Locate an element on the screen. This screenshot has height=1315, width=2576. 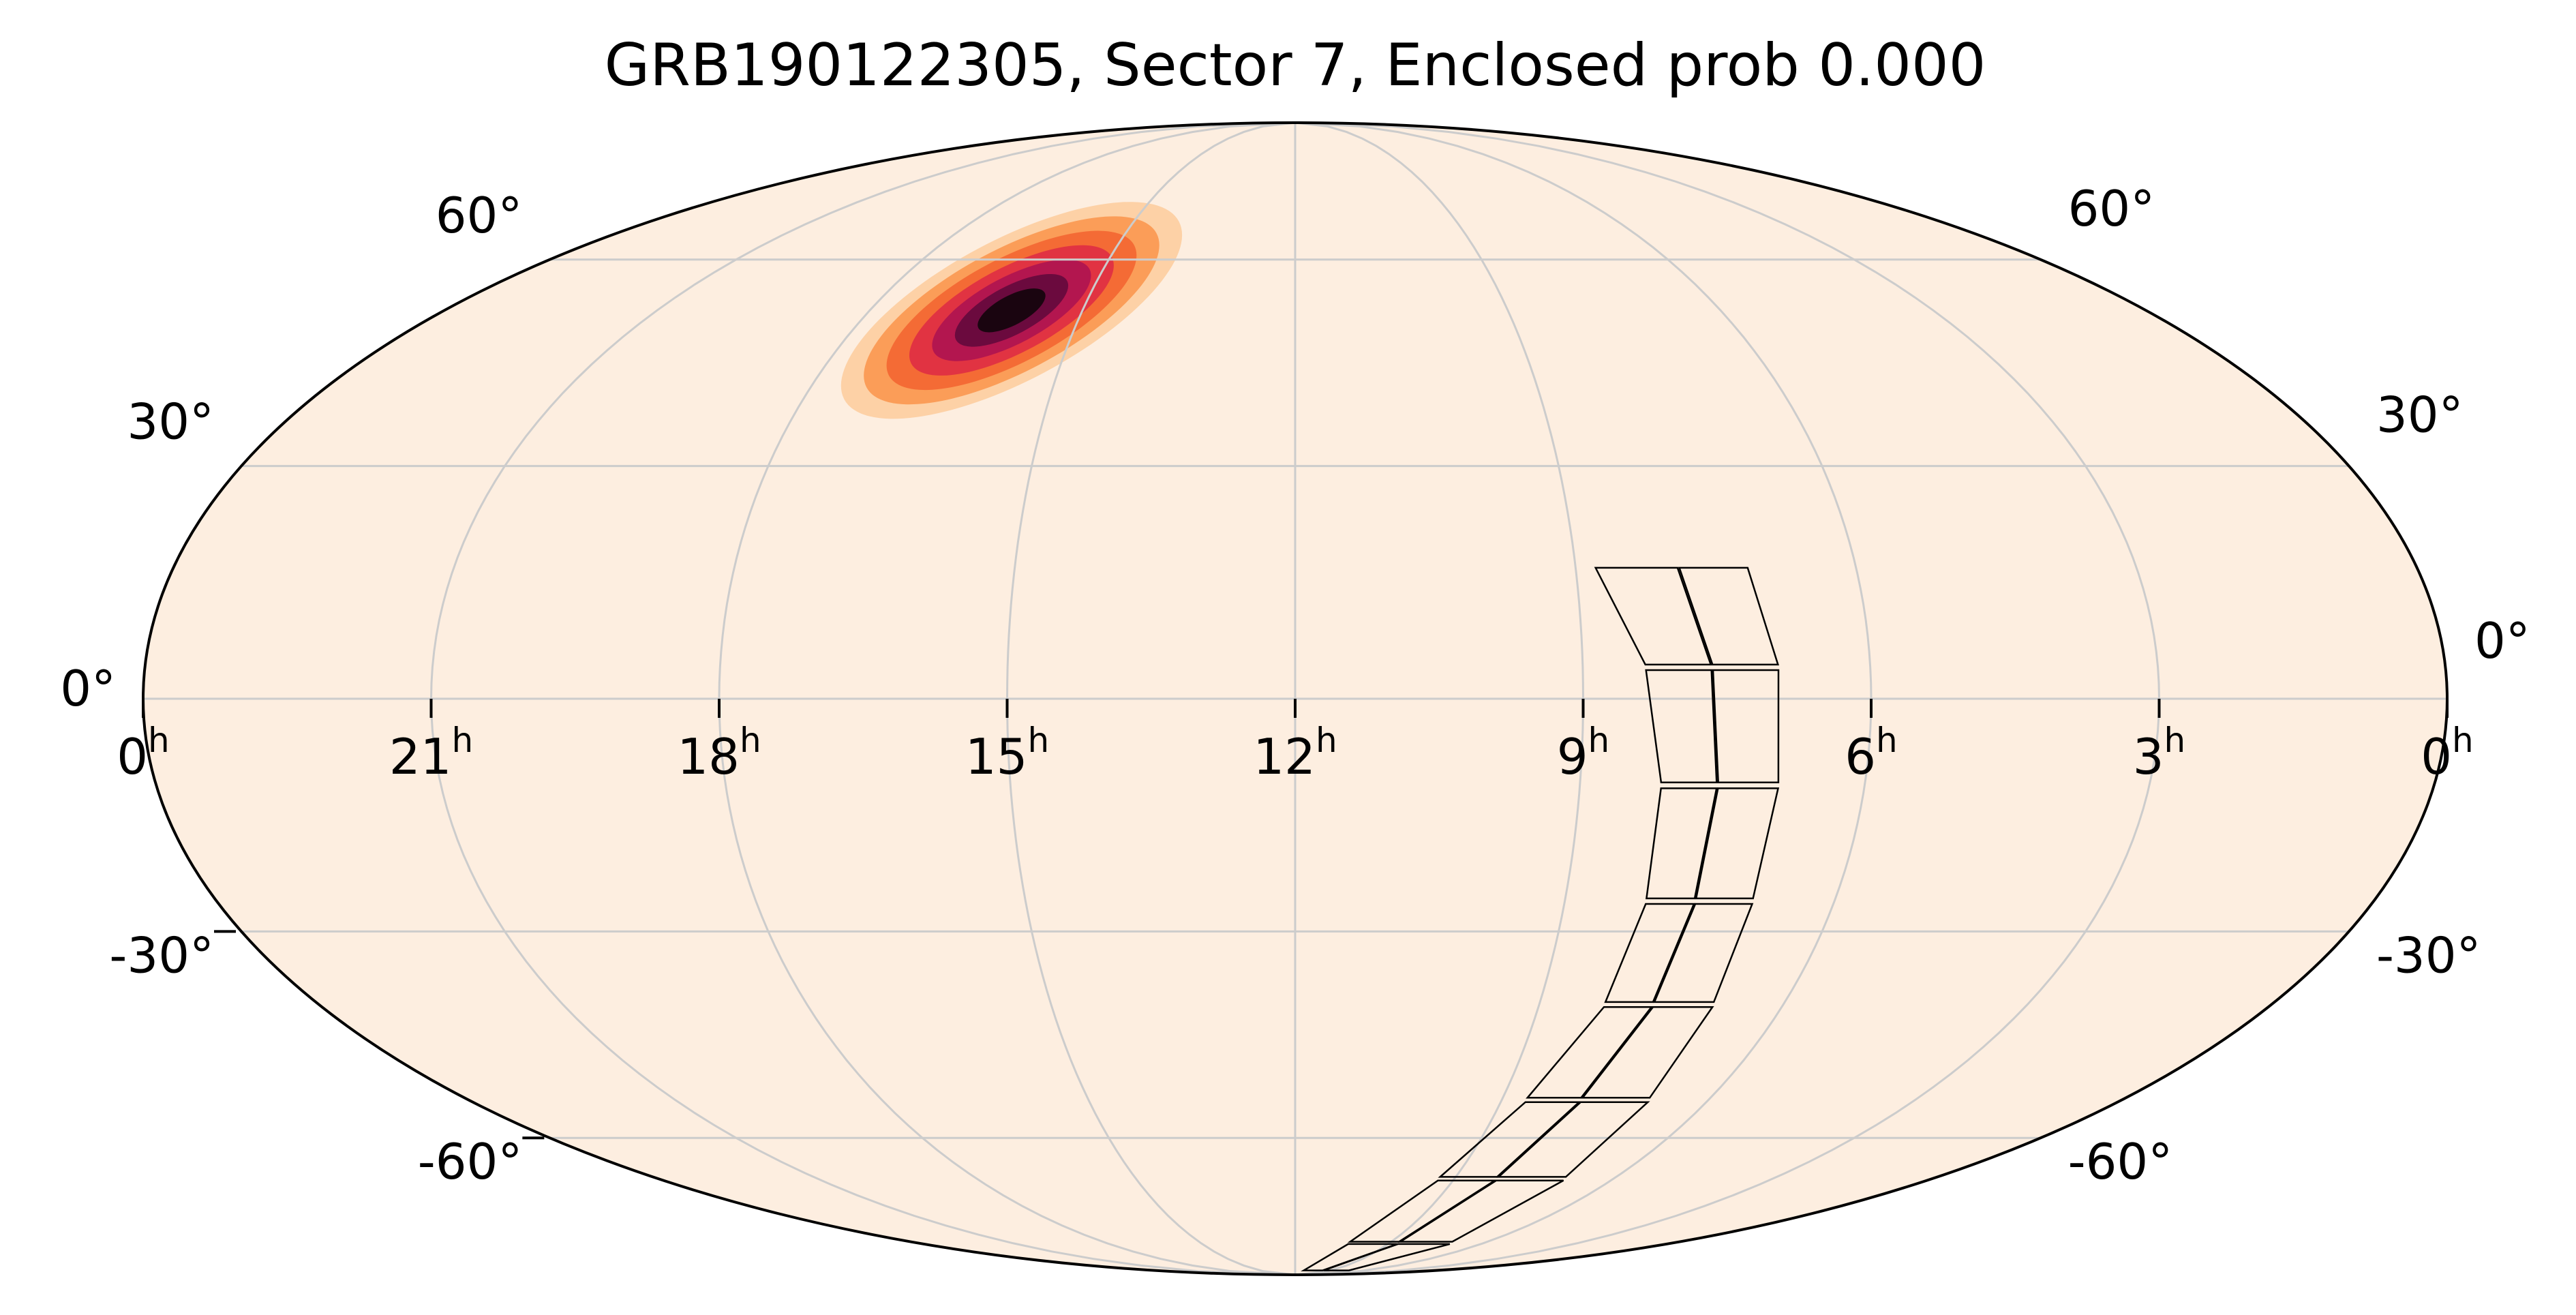
dec-tick-label-left: 0° is located at coordinates (88, 688).